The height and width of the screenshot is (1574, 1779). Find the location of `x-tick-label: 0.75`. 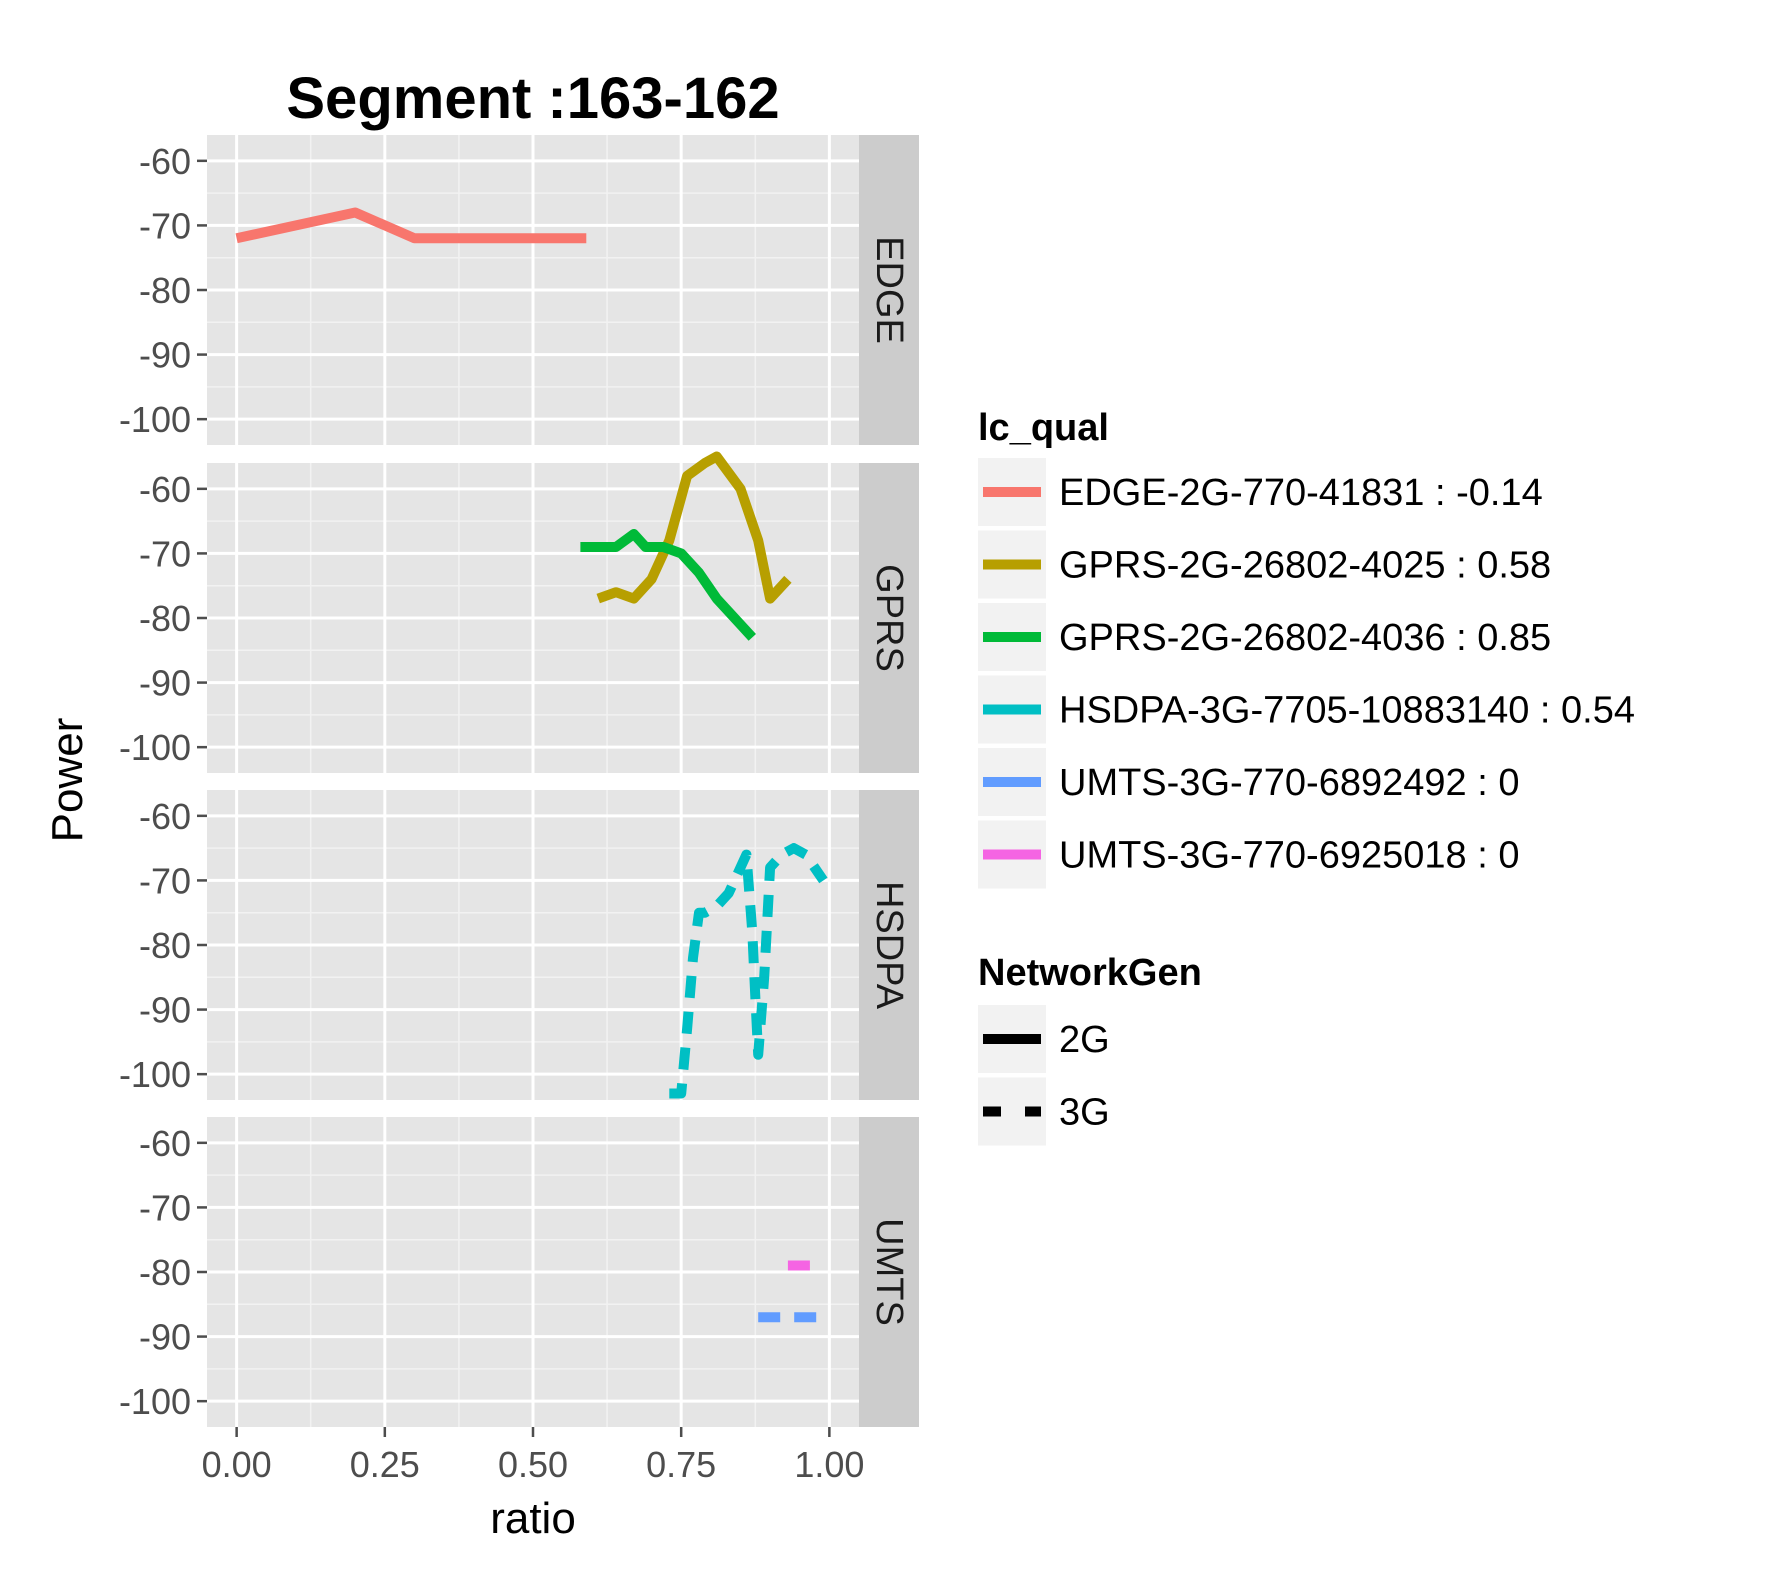

x-tick-label: 0.75 is located at coordinates (681, 1464).